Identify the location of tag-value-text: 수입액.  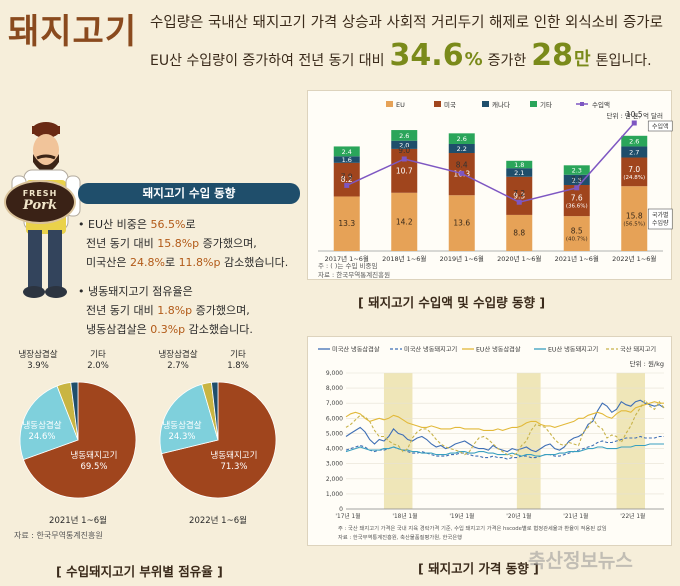
(660, 127).